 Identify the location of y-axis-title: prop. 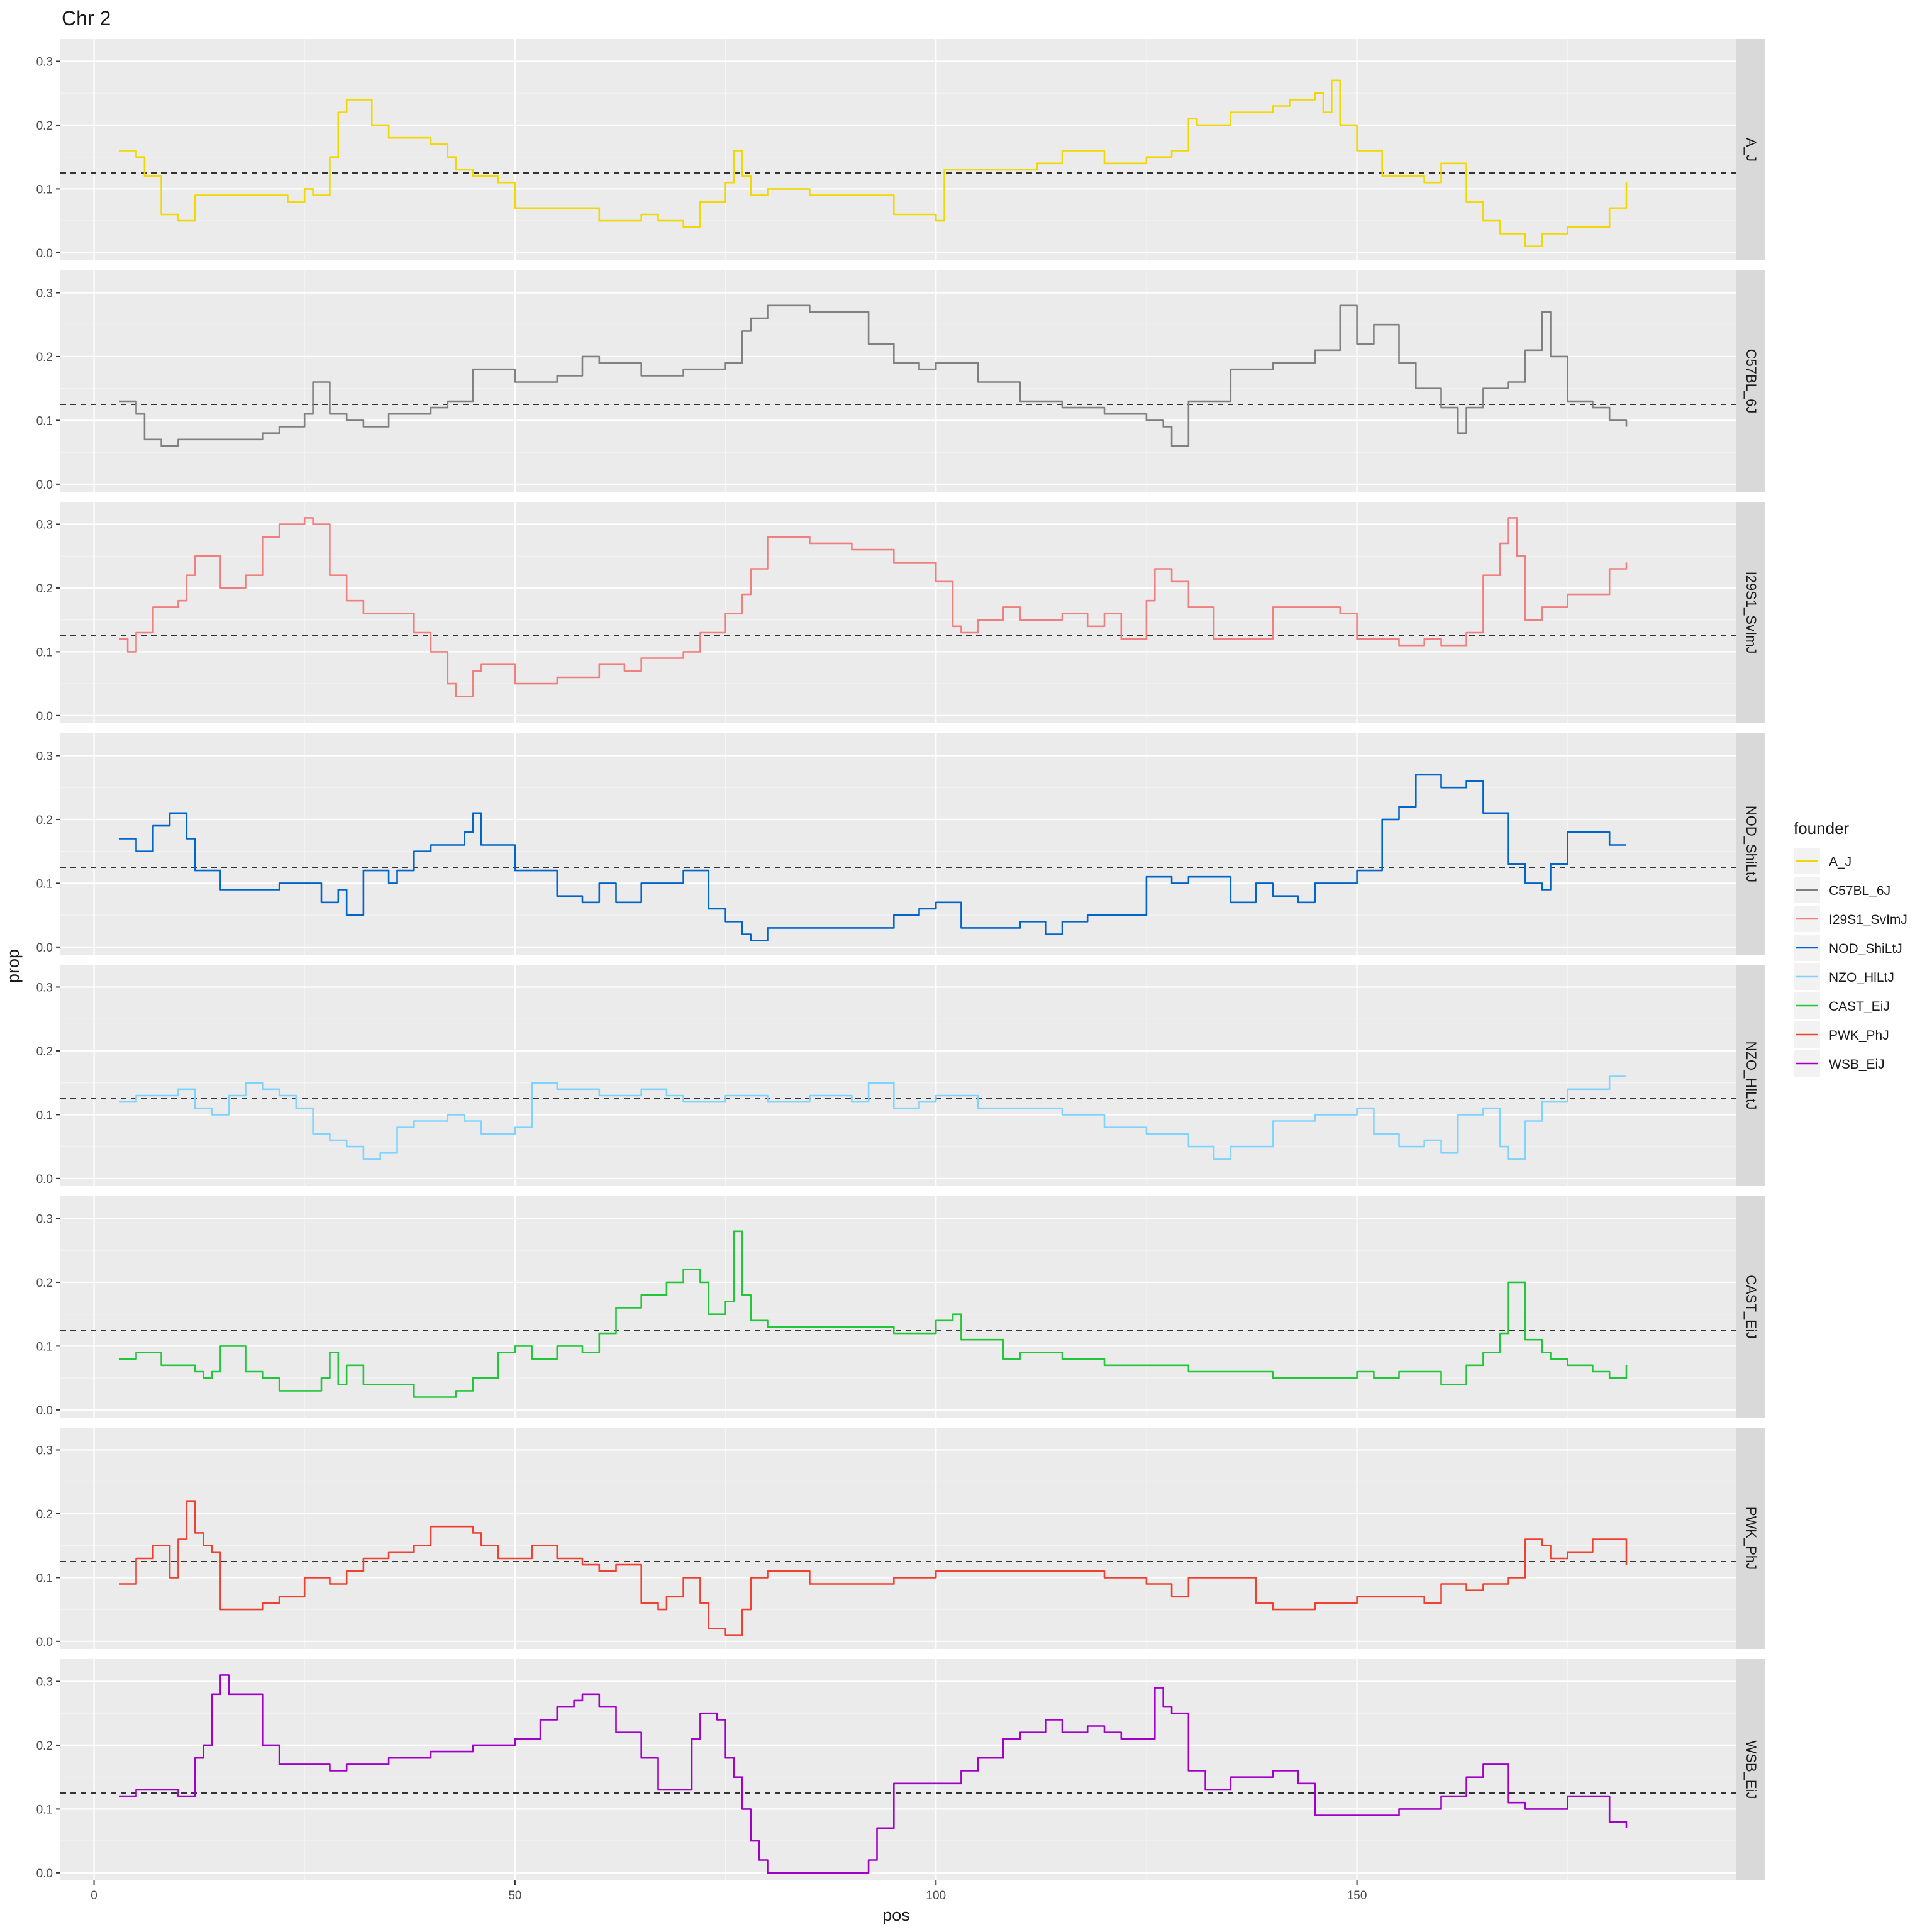
(13, 966).